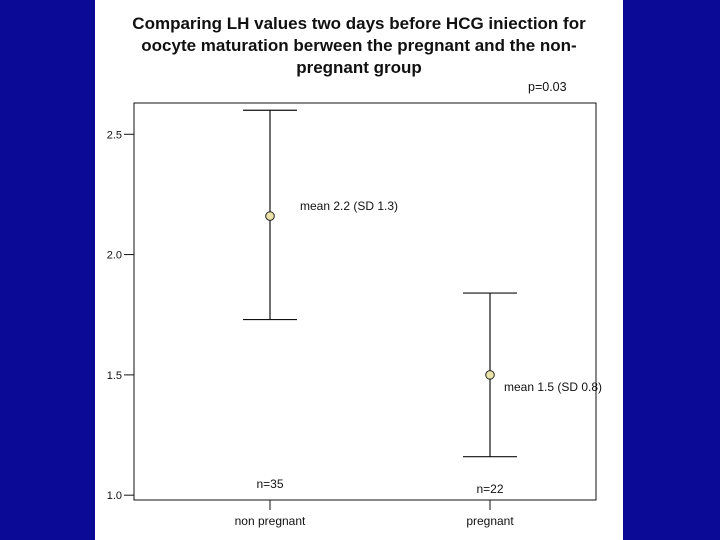 The height and width of the screenshot is (540, 720). Describe the element at coordinates (114, 496) in the screenshot. I see `y-tick-label: 1.0` at that location.